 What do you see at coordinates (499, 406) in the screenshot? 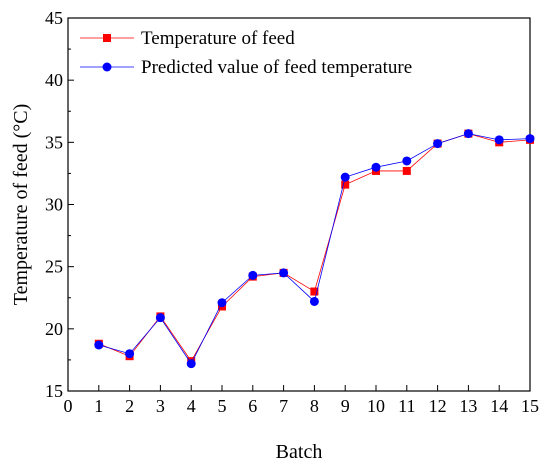
I see `x-tick-label: 14` at bounding box center [499, 406].